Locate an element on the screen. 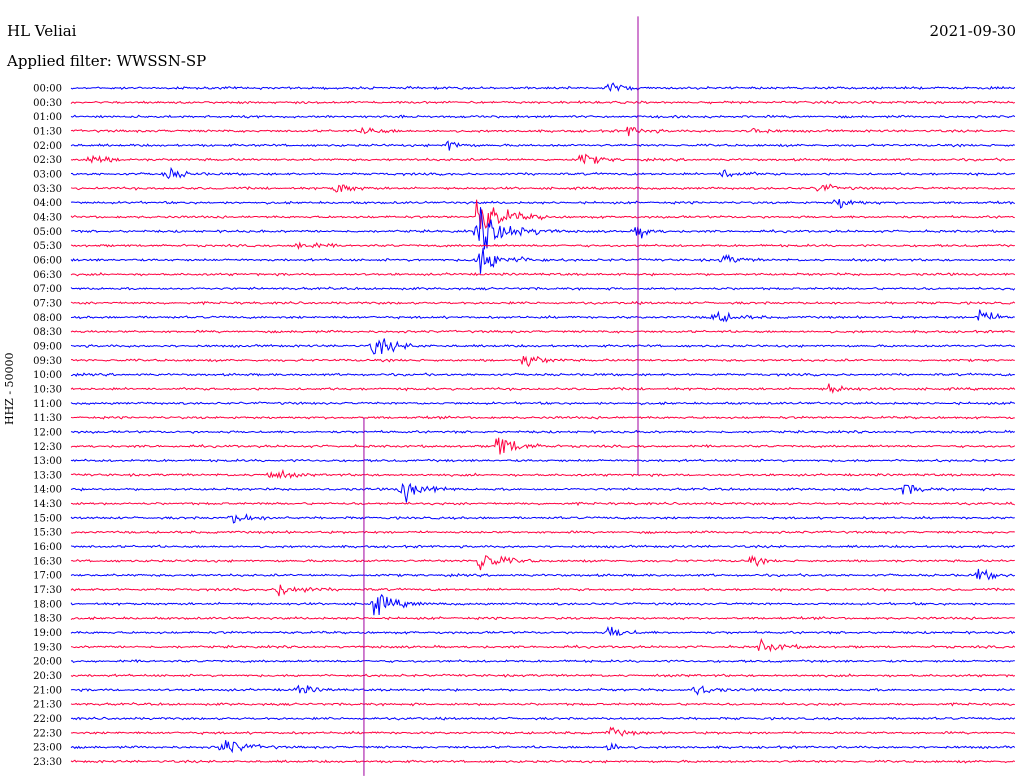  row-time-label: 02:00 is located at coordinates (47, 146).